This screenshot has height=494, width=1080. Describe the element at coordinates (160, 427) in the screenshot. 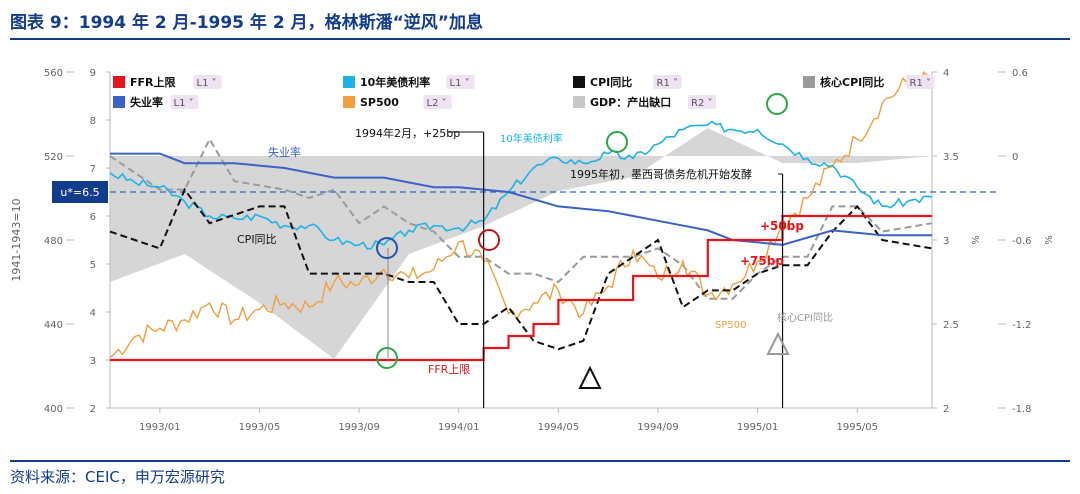

I see `x-tick-label: 1993/01` at that location.